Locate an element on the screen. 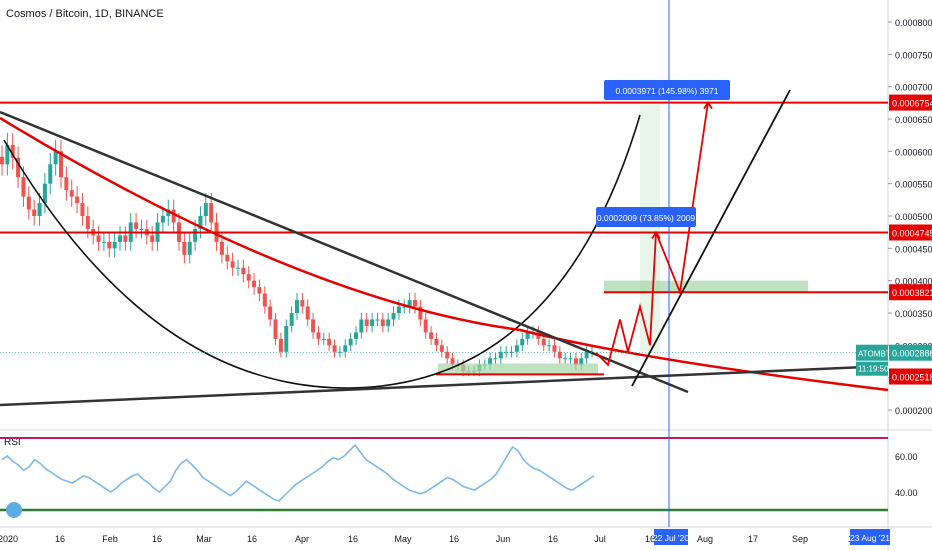 Image resolution: width=932 pixels, height=550 pixels. time-tick-label: 17 is located at coordinates (753, 539).